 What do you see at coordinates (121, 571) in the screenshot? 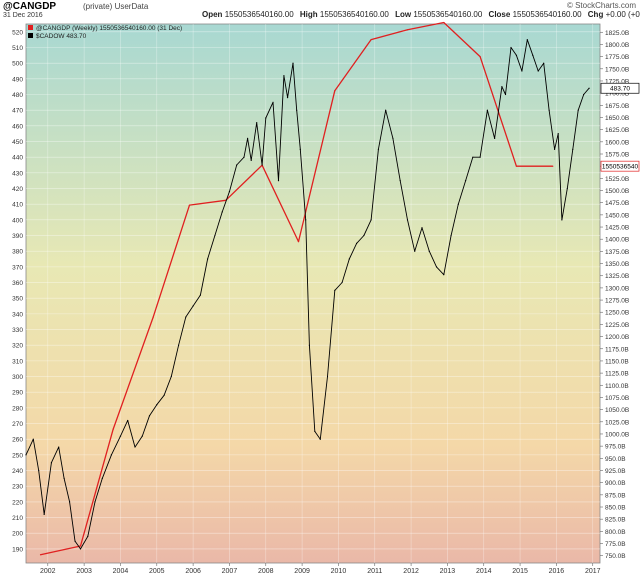
I see `x-tick-label: 2004` at bounding box center [121, 571].